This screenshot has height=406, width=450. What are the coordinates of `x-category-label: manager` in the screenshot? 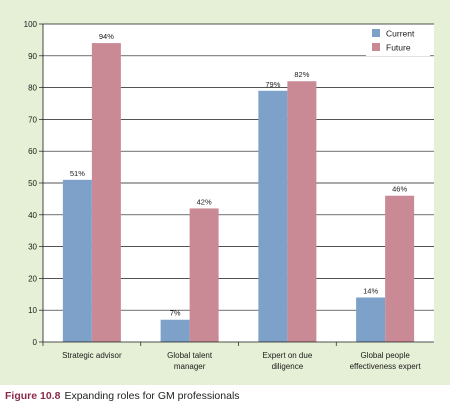 It's located at (190, 366).